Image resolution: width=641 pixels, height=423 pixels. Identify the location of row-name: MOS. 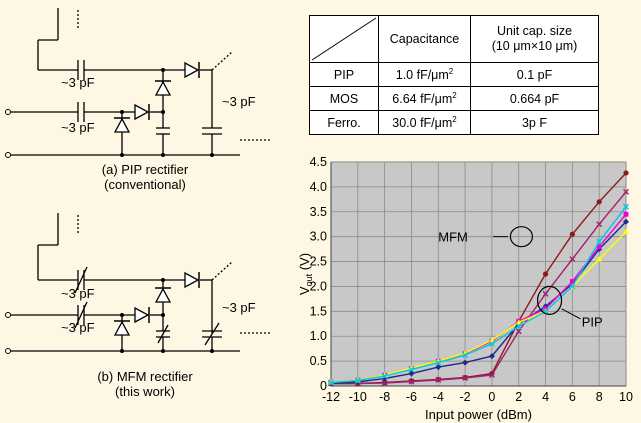
(344, 98).